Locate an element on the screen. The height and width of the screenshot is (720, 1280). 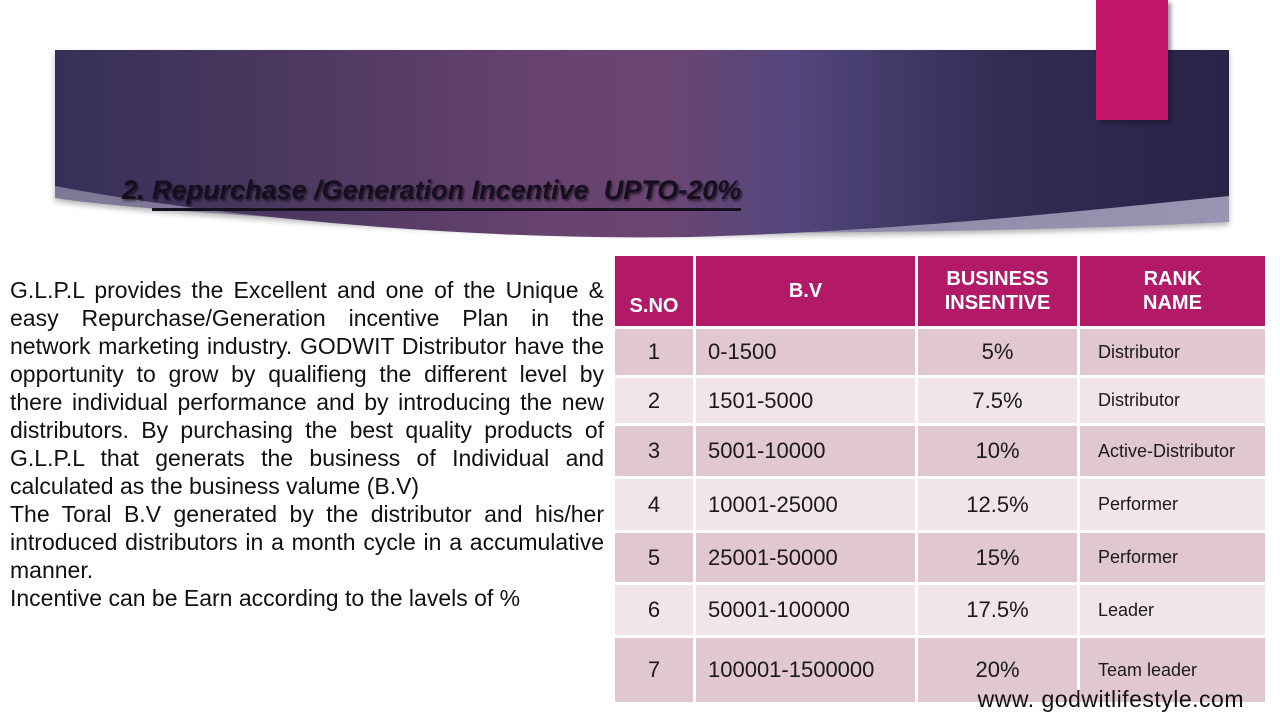
cell-bv: 5001-10000 is located at coordinates (805, 451).